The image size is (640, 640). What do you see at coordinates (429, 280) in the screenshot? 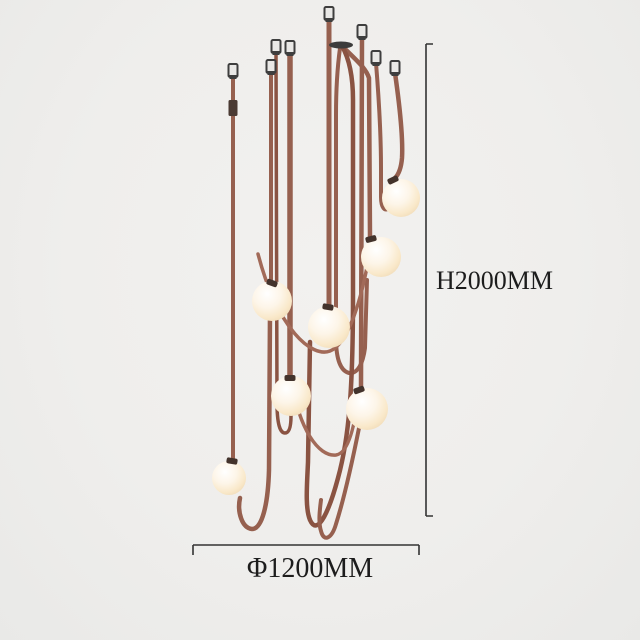
I see `height-dimension-line` at bounding box center [429, 280].